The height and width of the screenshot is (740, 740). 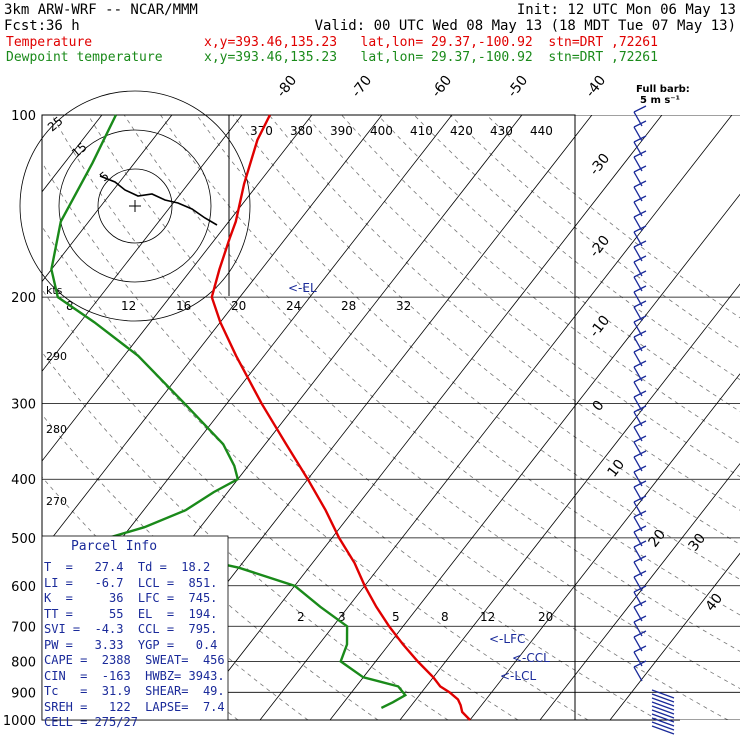 I want to click on pressure-tick-label: 300, so click(x=23, y=405).